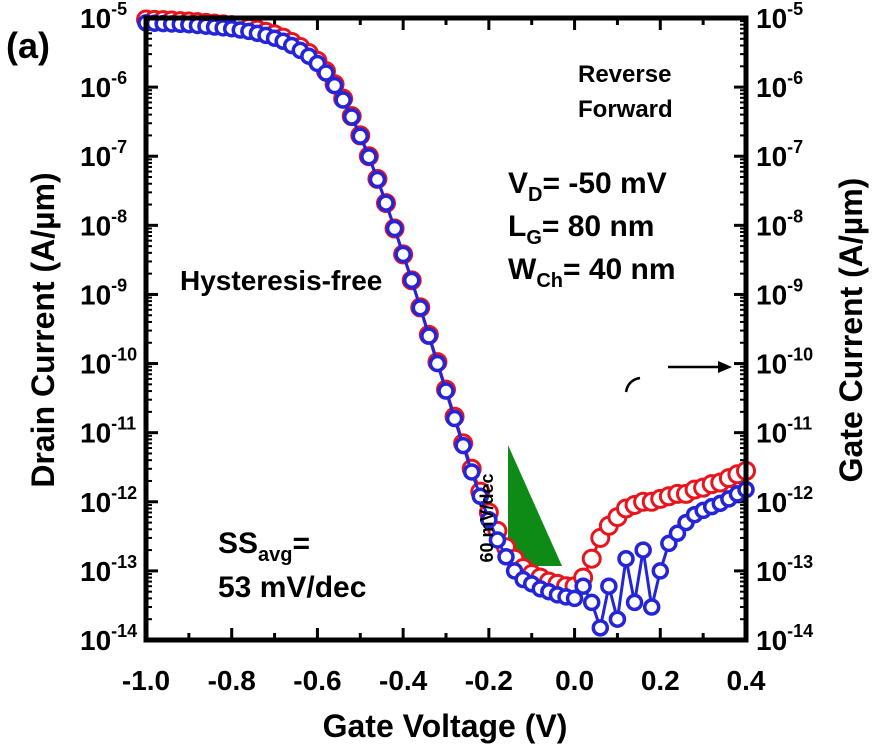 The width and height of the screenshot is (877, 747). What do you see at coordinates (103, 85) in the screenshot?
I see `y-tick-label-left: 10⁻⁶` at bounding box center [103, 85].